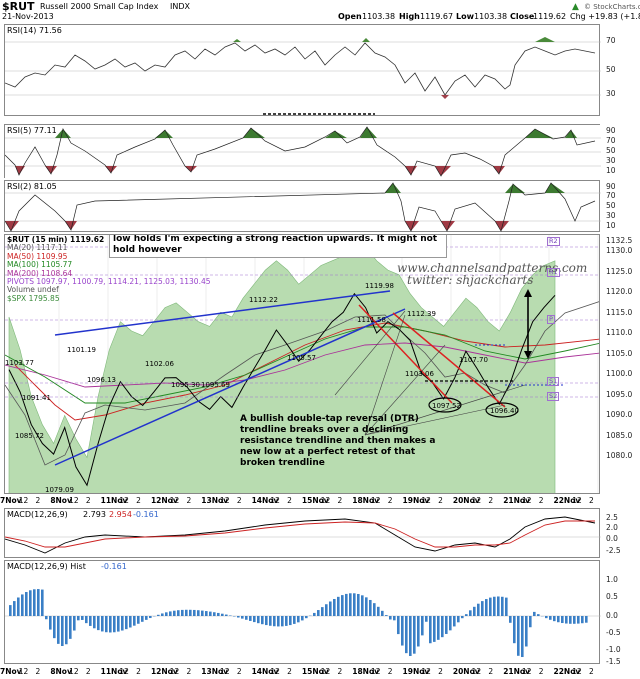  I want to click on open-value: 1103.38, so click(379, 16).